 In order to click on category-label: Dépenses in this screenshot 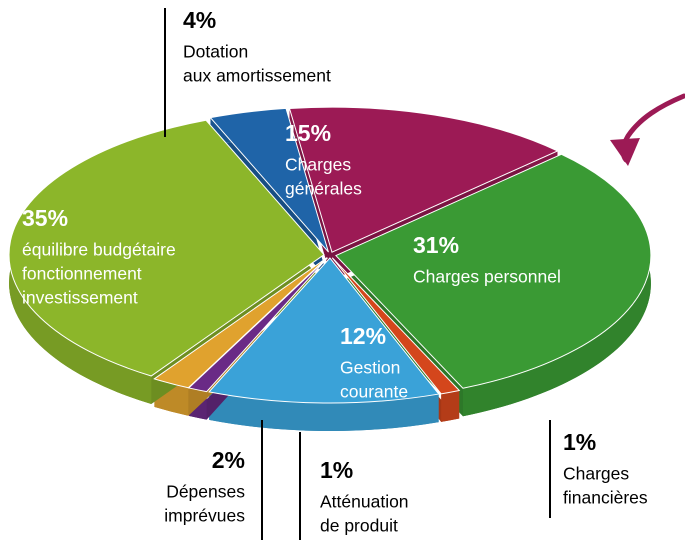, I will do `click(205, 492)`.